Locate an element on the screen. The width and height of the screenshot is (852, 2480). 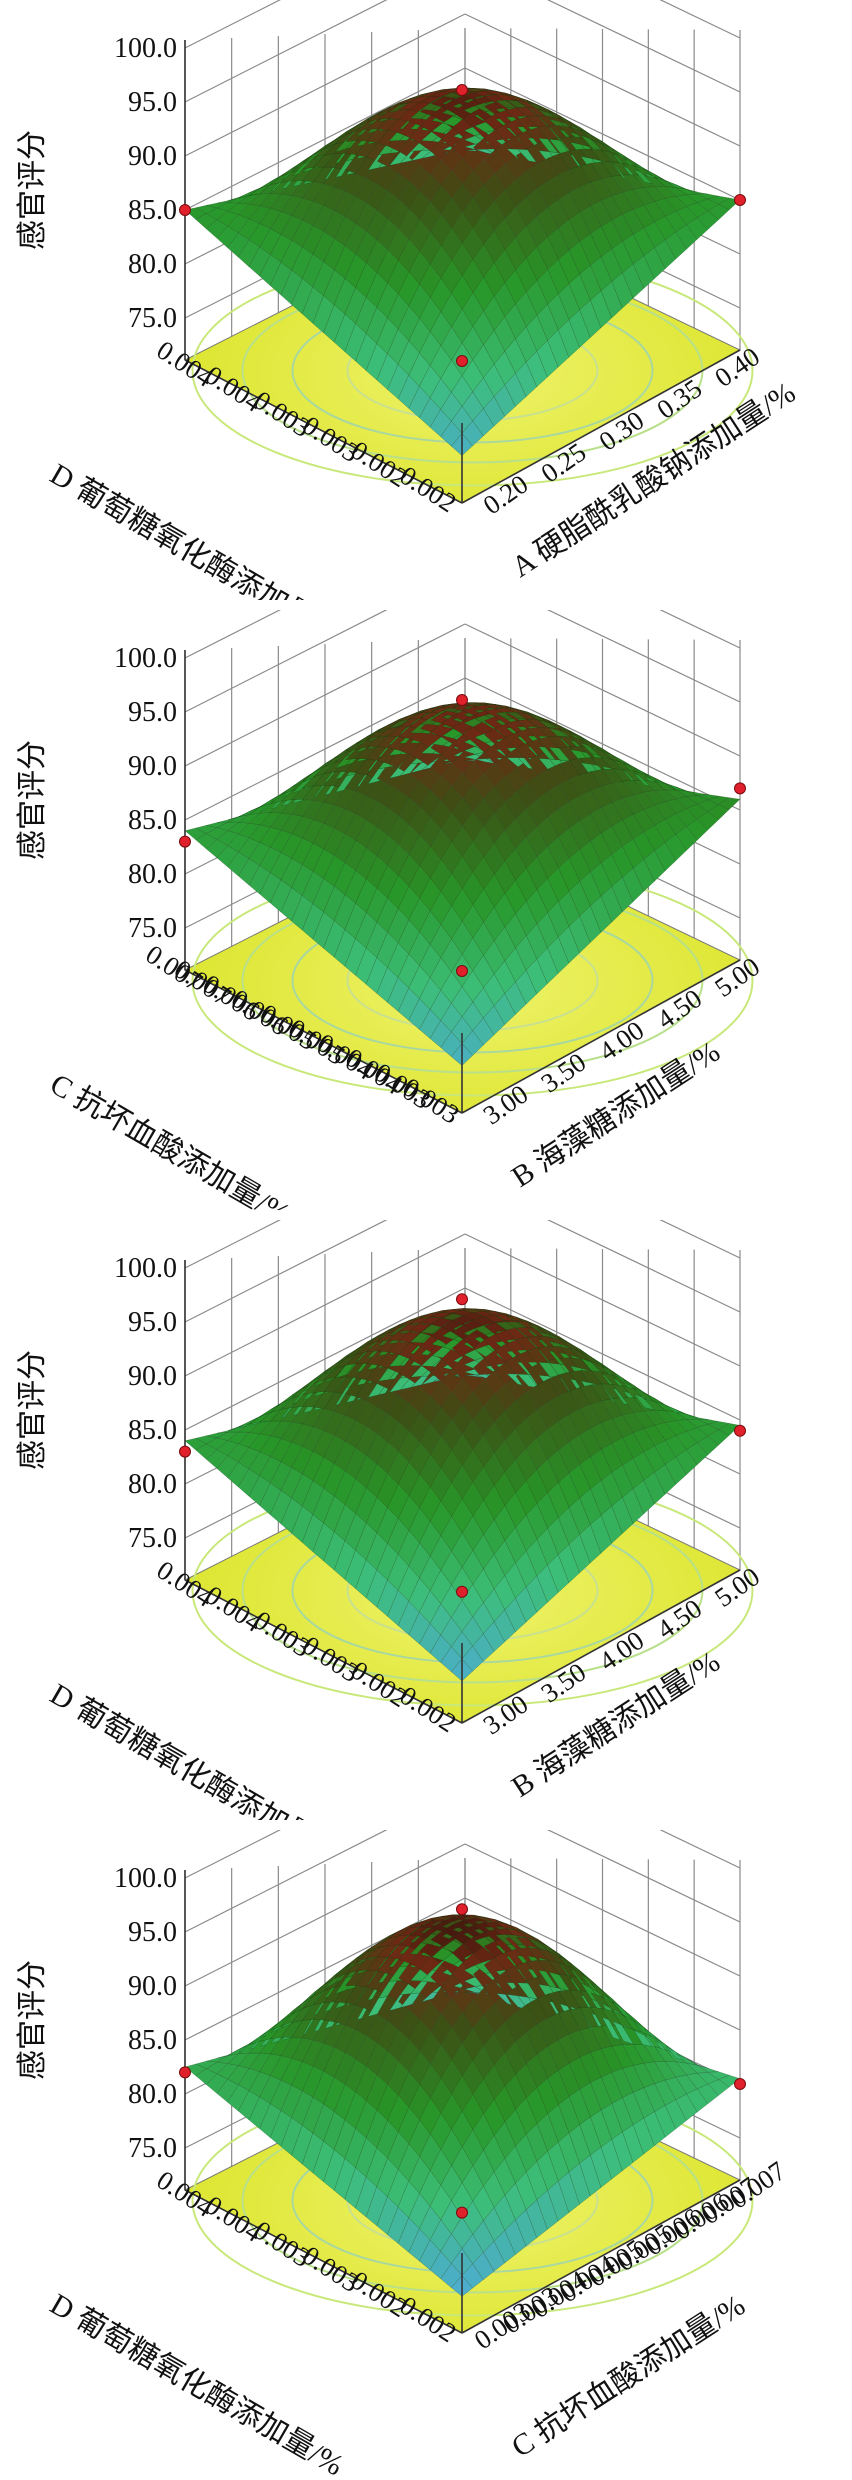
x-tick-label: 0.007 is located at coordinates (757, 2184).